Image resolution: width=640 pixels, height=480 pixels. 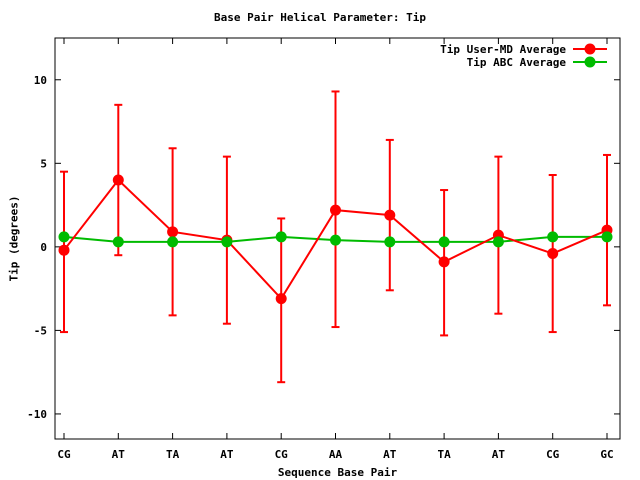 What do you see at coordinates (43, 247) in the screenshot?
I see `y-tick-label: 0` at bounding box center [43, 247].